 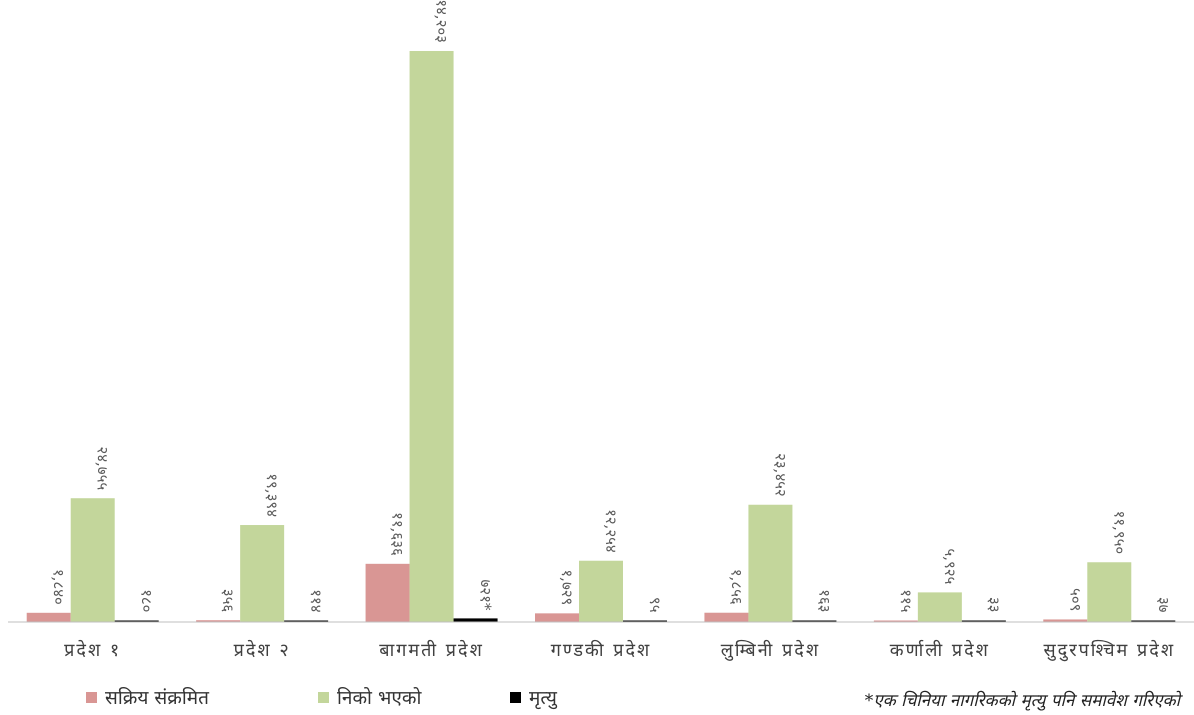 I want to click on value-label-active-4: १,७२९, so click(x=567, y=587).